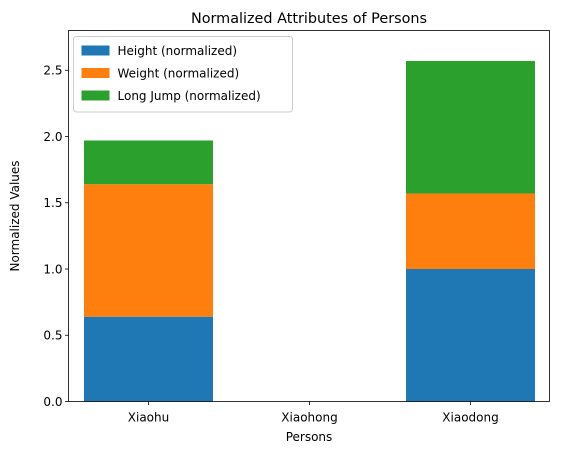  I want to click on y-tick-label: 2.5, so click(52, 71).